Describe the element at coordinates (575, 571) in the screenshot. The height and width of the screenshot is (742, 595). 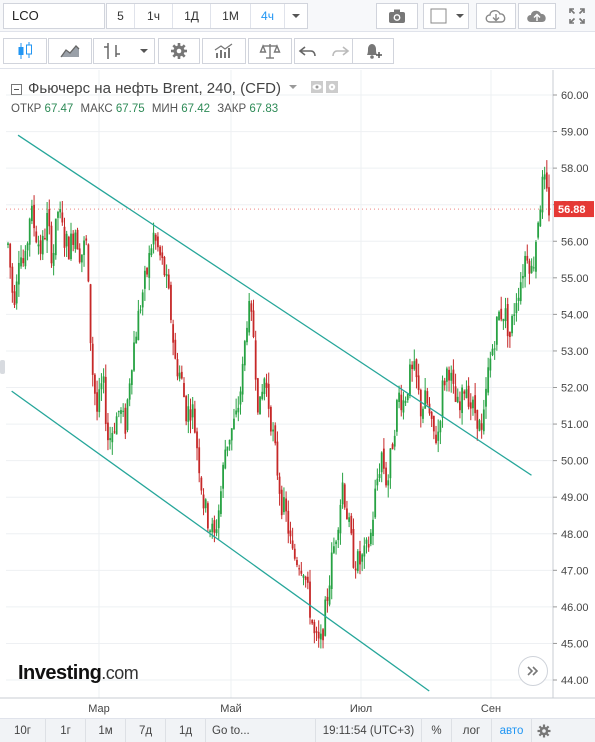
I see `y-tick-label: 47.00` at that location.